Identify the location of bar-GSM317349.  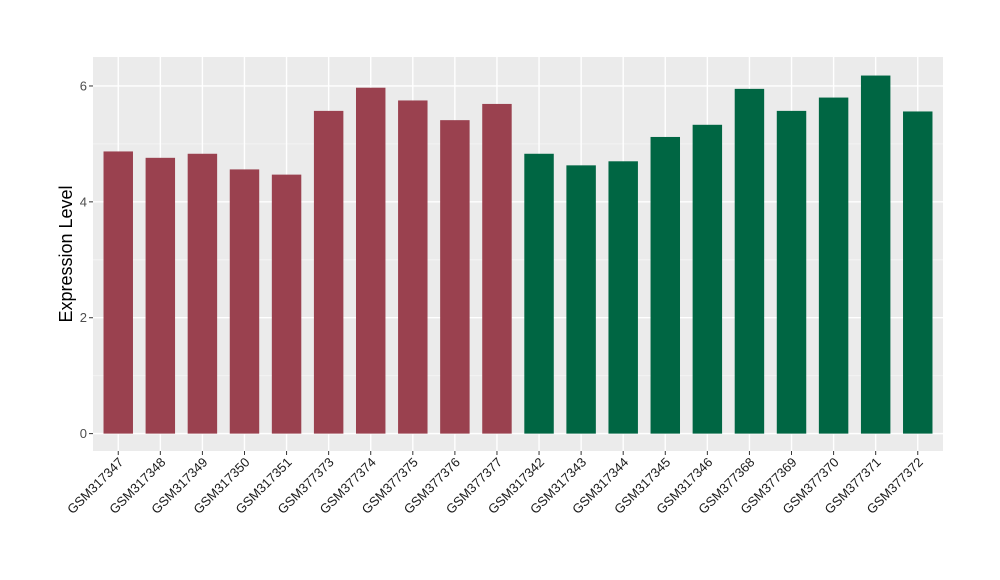
(202, 293).